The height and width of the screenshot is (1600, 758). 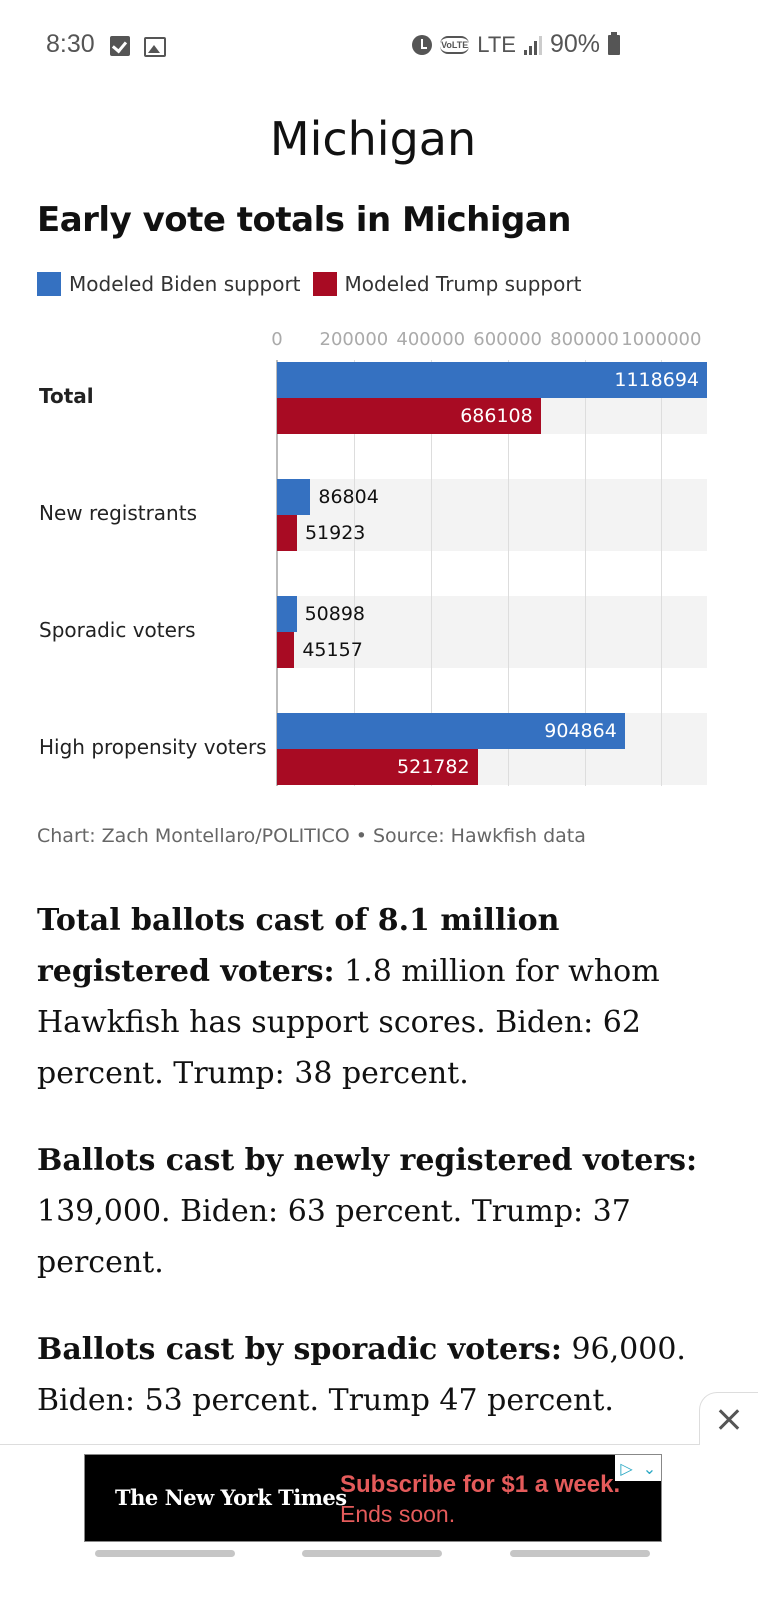 What do you see at coordinates (332, 650) in the screenshot?
I see `bar-value-label: 45157` at bounding box center [332, 650].